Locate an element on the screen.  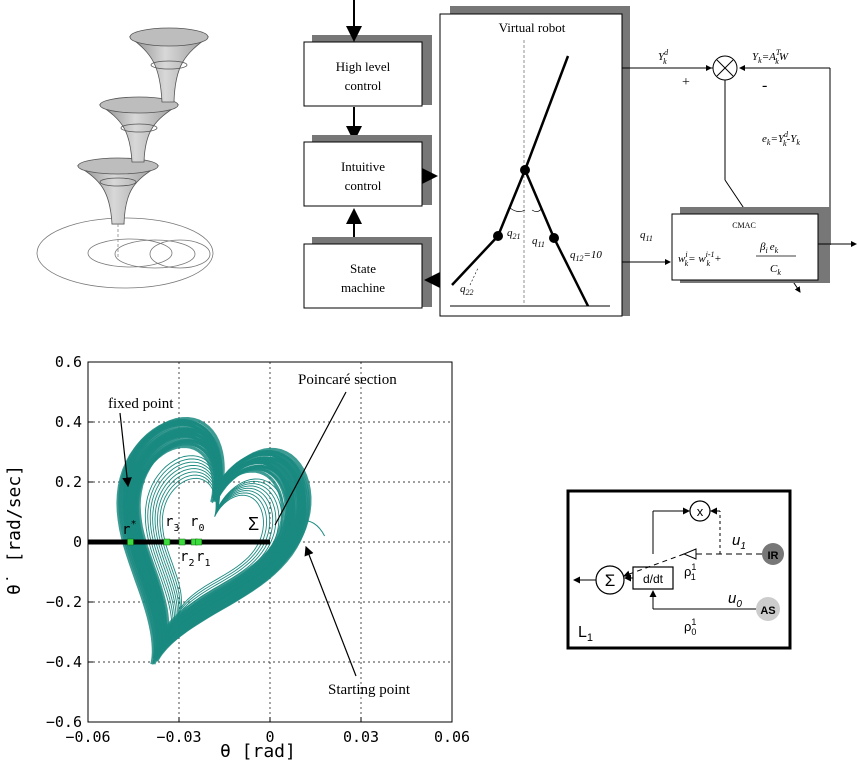
l1-label: L1 is located at coordinates (585, 634).